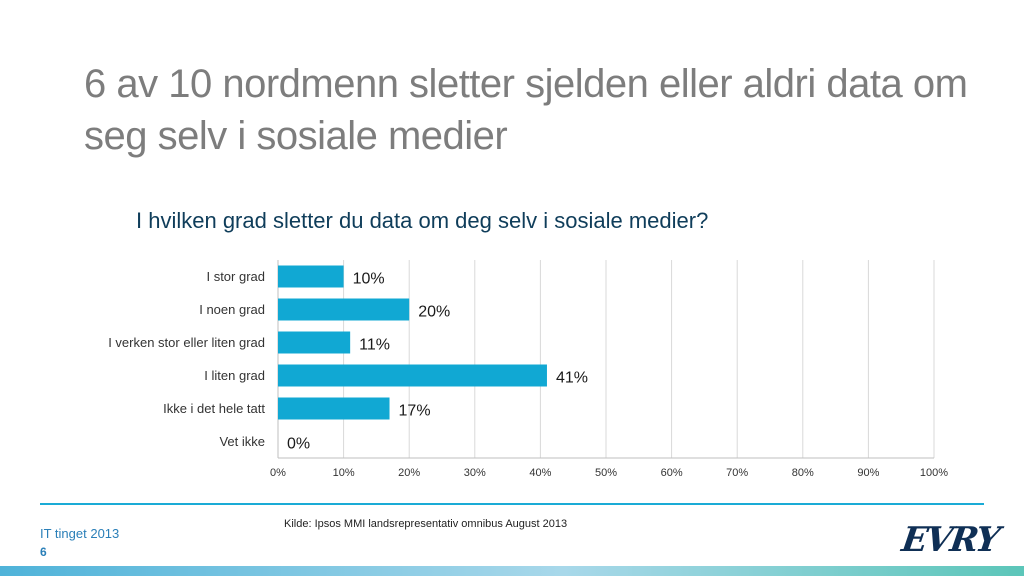 The image size is (1024, 576). Describe the element at coordinates (672, 473) in the screenshot. I see `x-tick-label: 60%` at that location.